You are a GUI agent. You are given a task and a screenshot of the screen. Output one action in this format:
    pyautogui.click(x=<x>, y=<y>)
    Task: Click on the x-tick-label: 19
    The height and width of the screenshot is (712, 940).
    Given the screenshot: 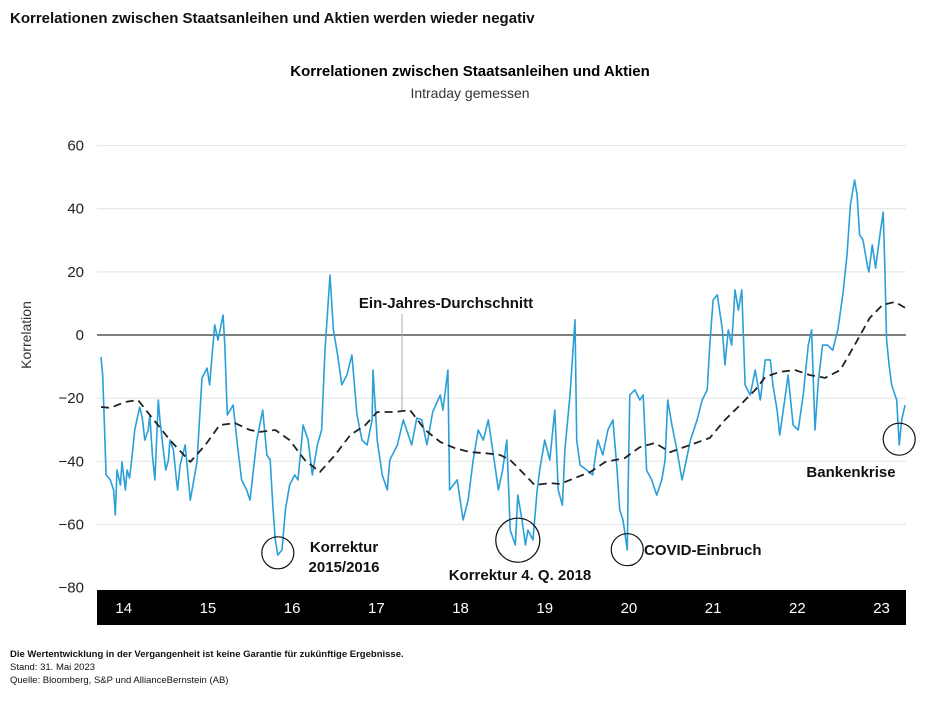 What is the action you would take?
    pyautogui.click(x=544, y=608)
    